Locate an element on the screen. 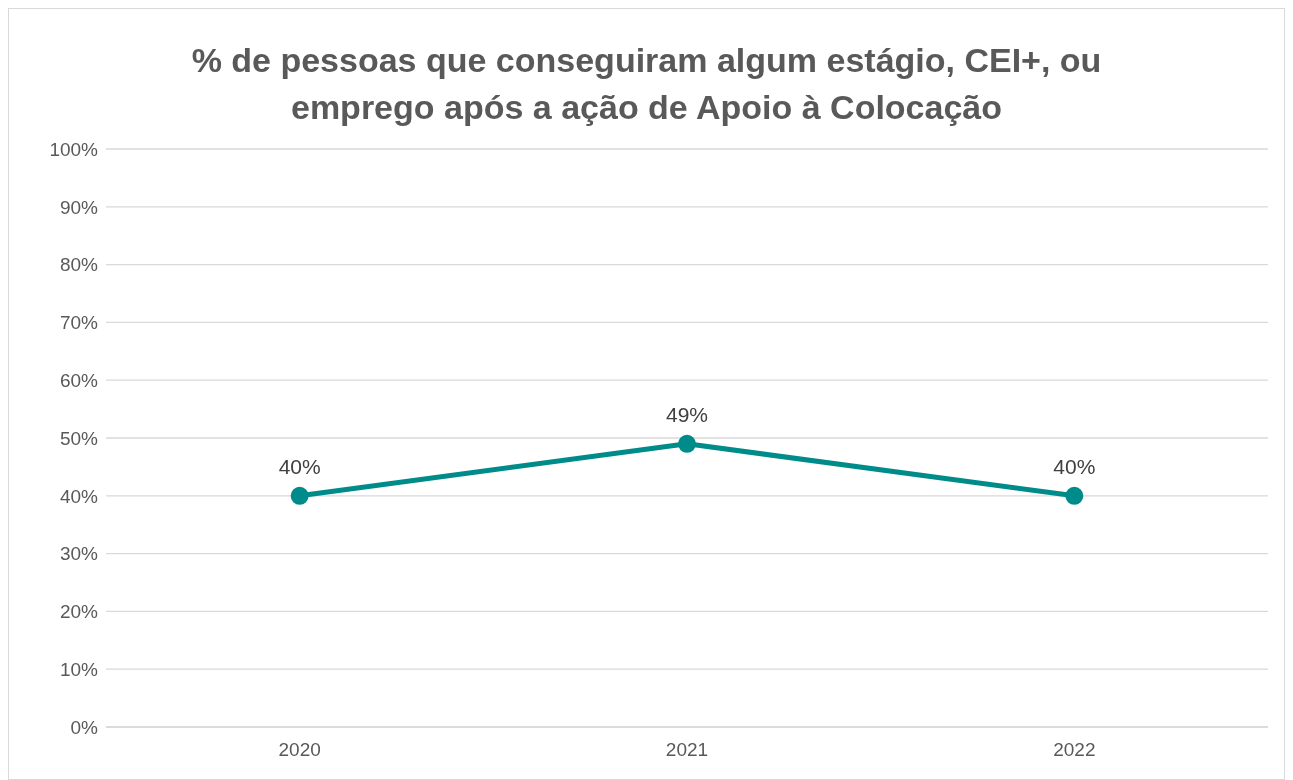  y-tick-label: 80% is located at coordinates (79, 265).